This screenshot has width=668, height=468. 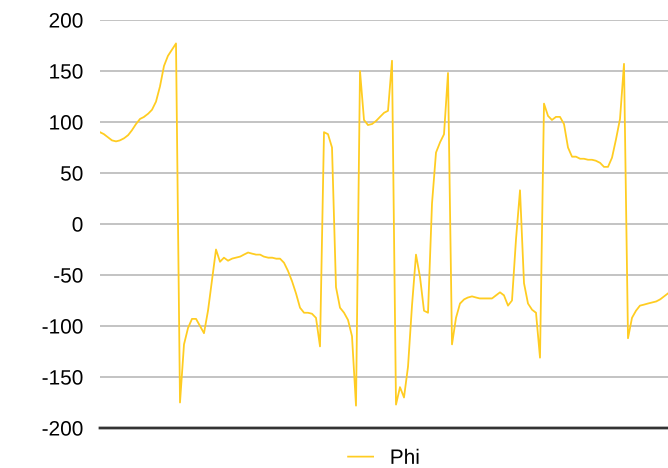 I want to click on y-tick-label: 0, so click(x=77, y=224).